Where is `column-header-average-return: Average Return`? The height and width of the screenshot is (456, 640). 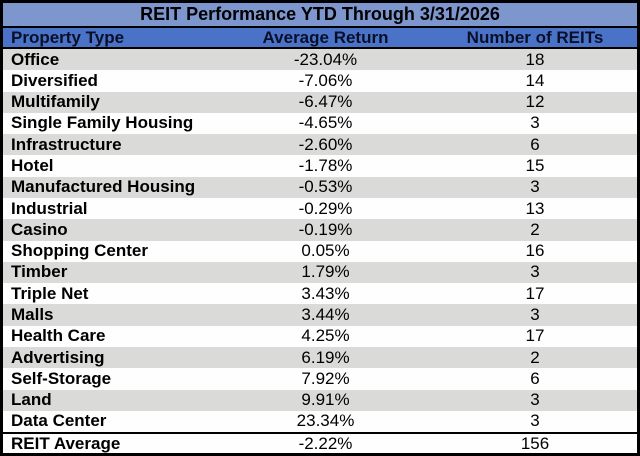
column-header-average-return: Average Return is located at coordinates (325, 37).